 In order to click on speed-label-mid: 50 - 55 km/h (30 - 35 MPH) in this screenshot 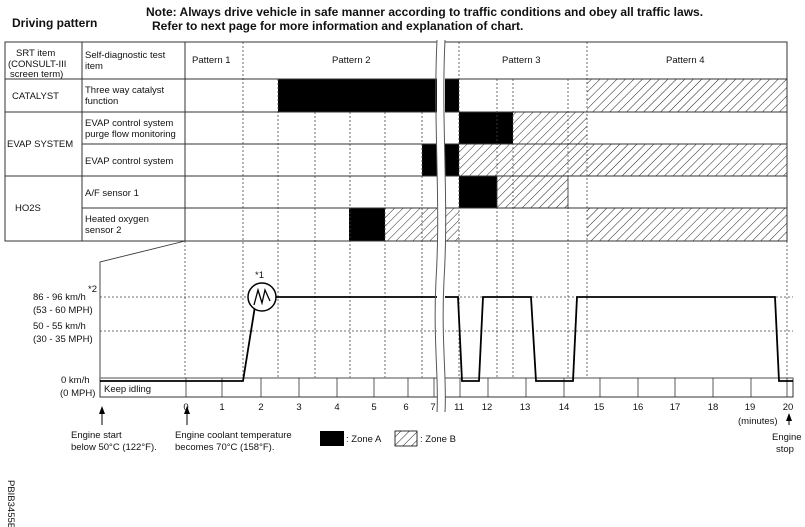, I will do `click(63, 333)`.